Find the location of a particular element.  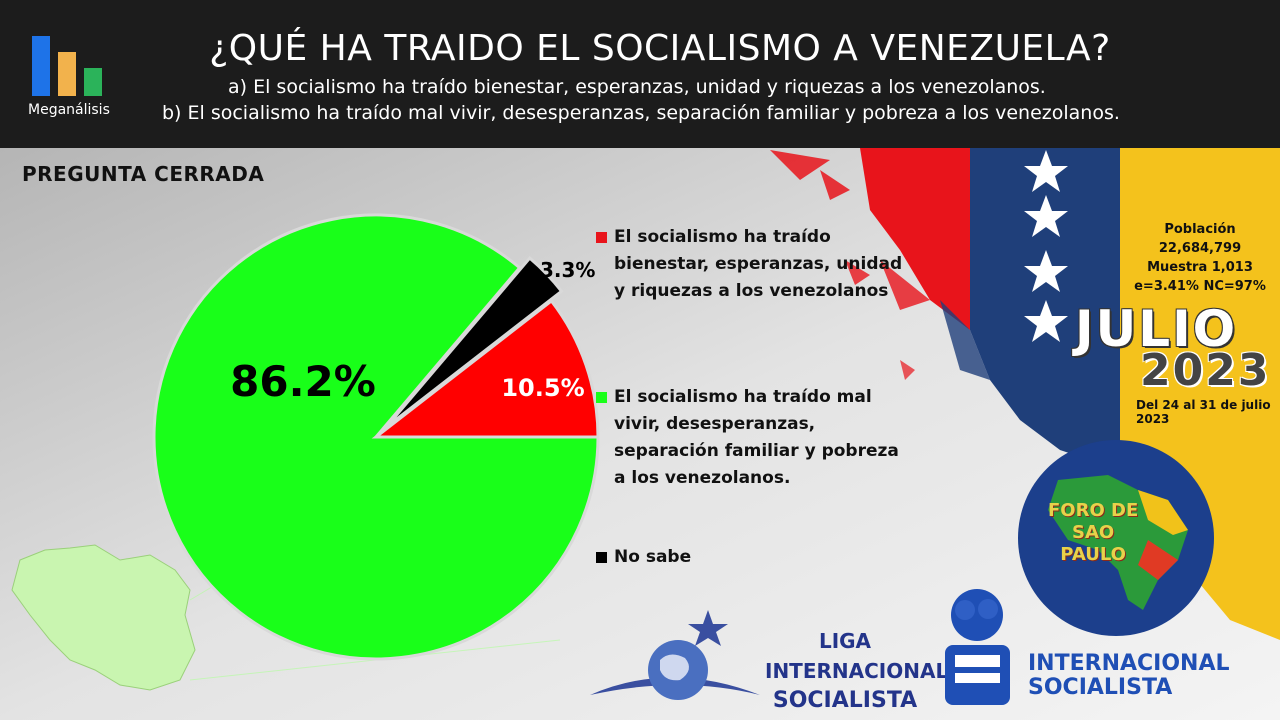

brand-name: Meganálisis is located at coordinates (69, 110).